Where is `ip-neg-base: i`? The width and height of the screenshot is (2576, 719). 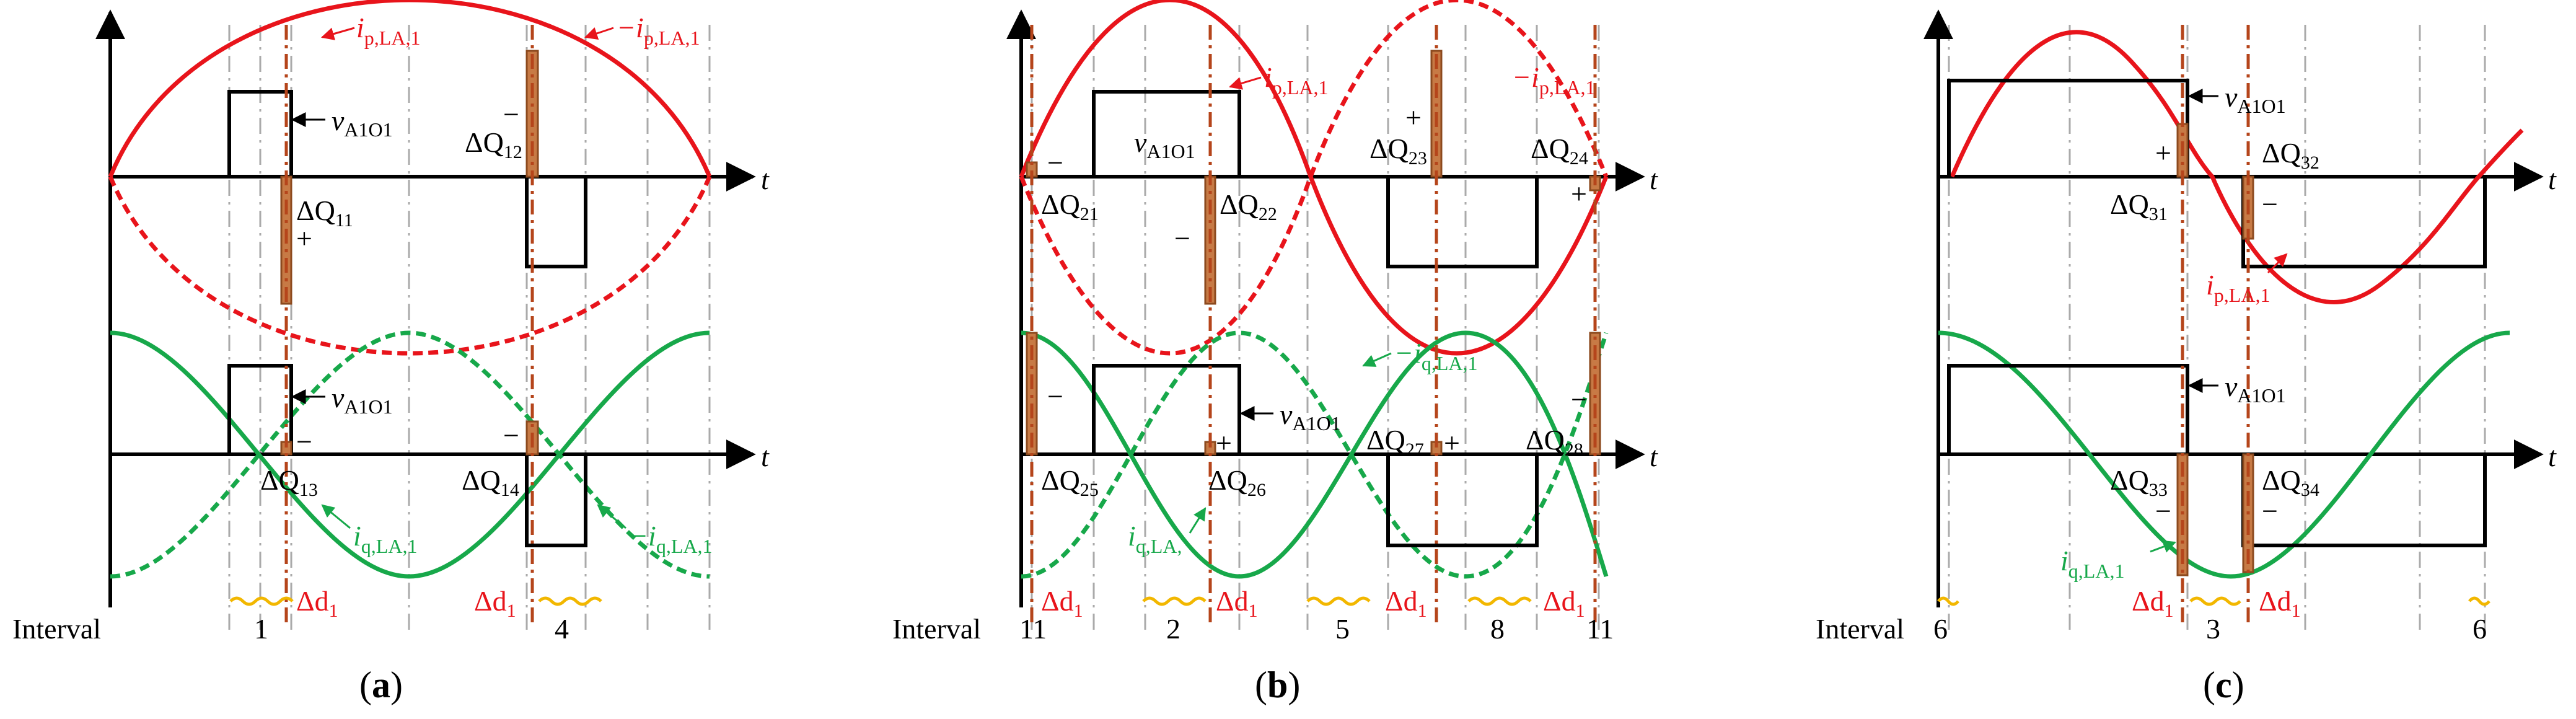 ip-neg-base: i is located at coordinates (640, 28).